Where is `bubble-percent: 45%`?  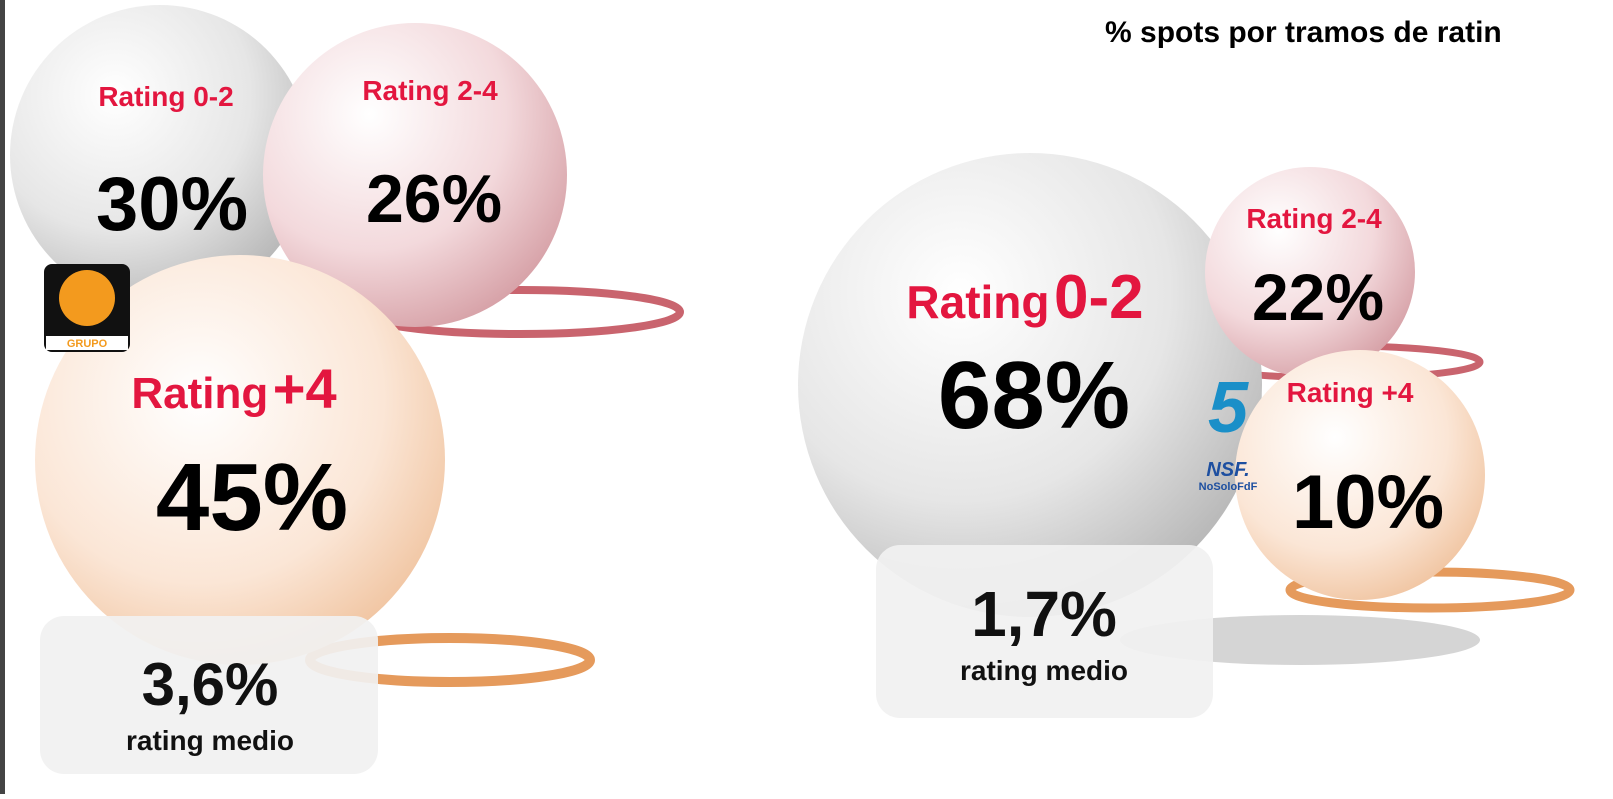 bubble-percent: 45% is located at coordinates (252, 497).